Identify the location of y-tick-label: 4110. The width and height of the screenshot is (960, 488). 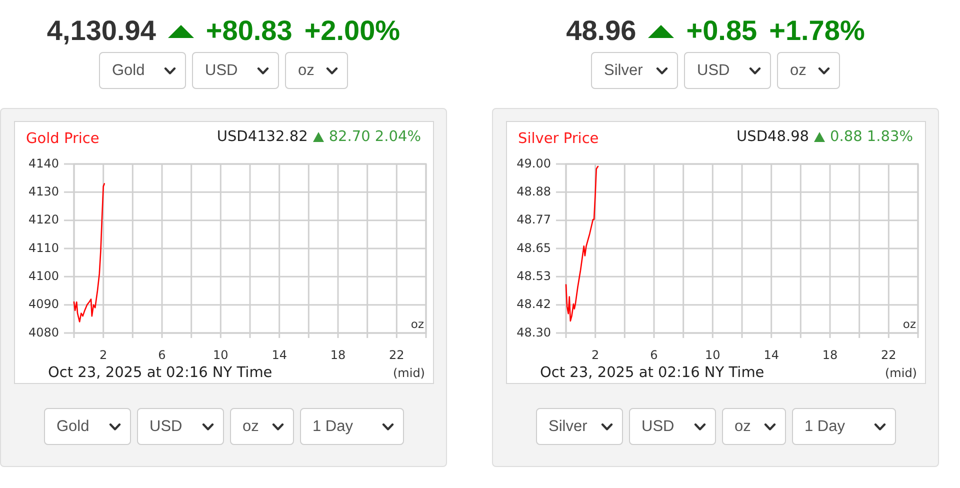
(43, 247).